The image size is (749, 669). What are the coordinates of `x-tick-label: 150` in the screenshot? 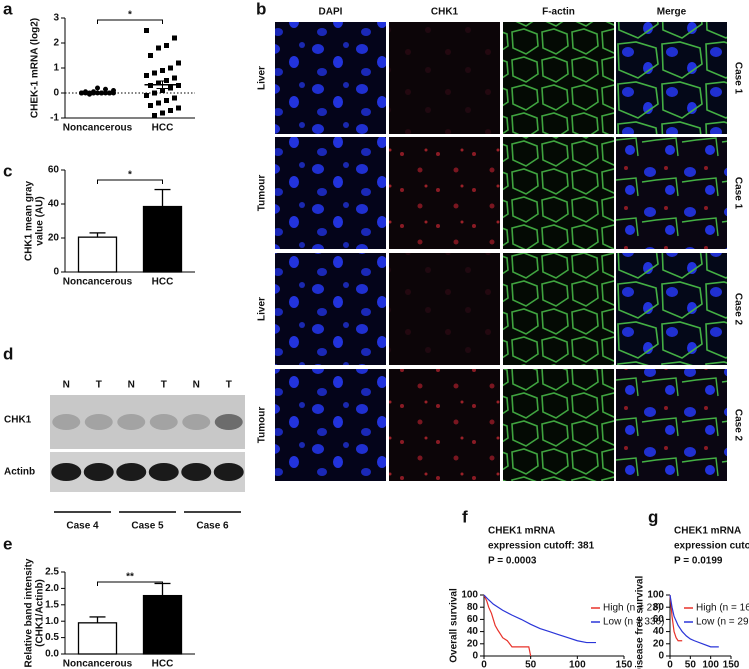 It's located at (624, 664).